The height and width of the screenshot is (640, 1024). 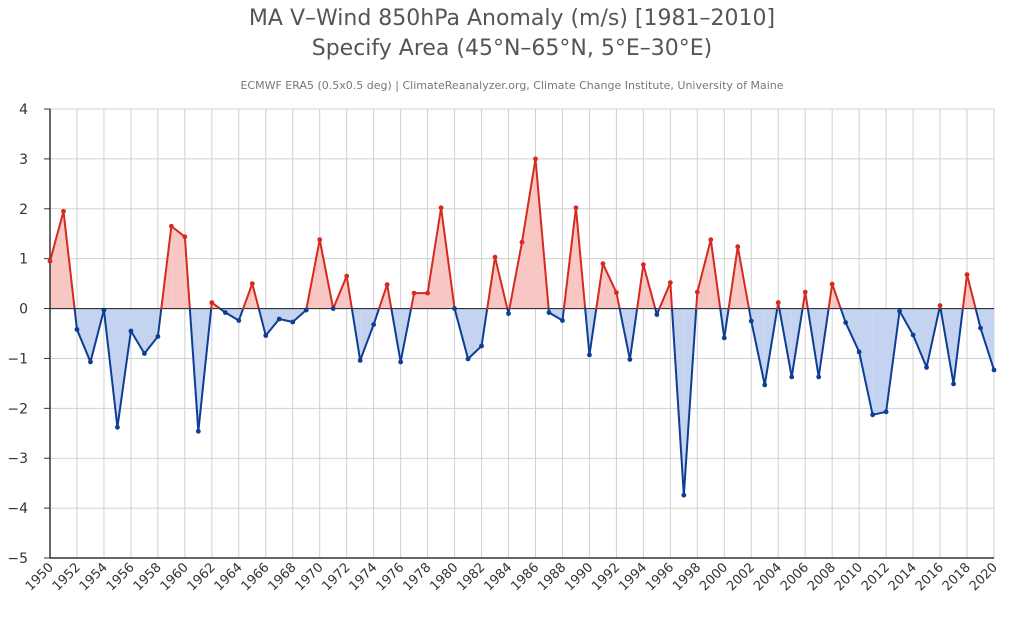 I want to click on x-tick-label: 1956, so click(x=121, y=577).